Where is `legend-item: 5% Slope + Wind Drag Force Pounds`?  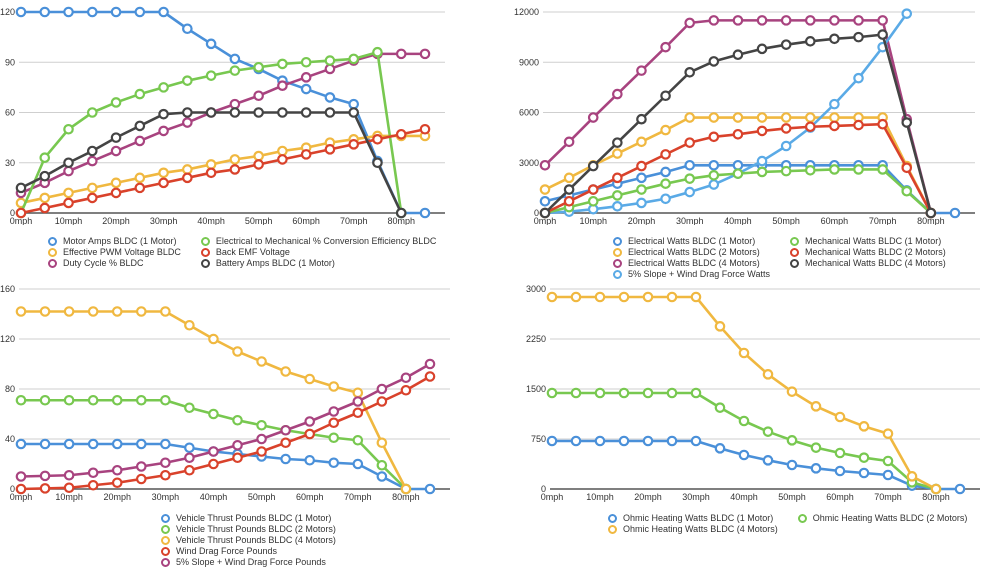
legend-item: 5% Slope + Wind Drag Force Pounds is located at coordinates (248, 562).